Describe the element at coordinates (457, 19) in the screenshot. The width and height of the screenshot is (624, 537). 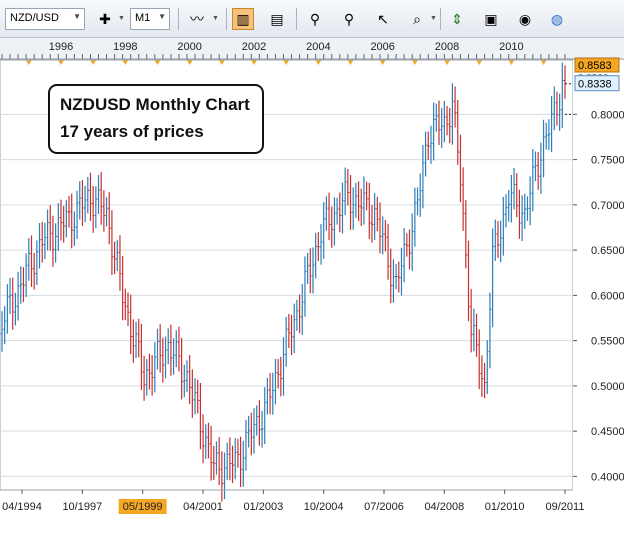
I see `arrow-icon: ⇕` at that location.